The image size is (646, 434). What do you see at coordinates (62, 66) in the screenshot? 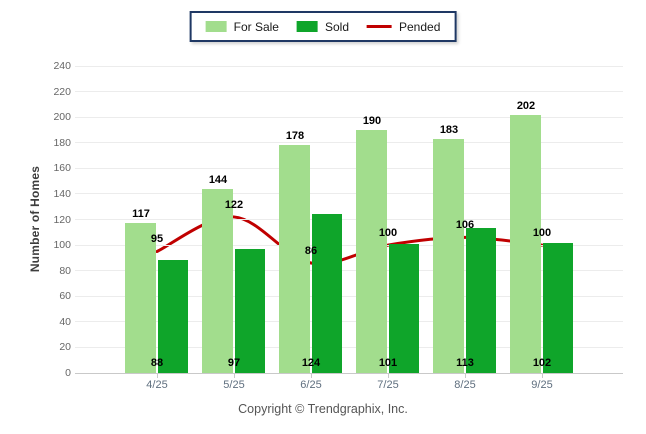
I see `y-tick-label: 240` at bounding box center [62, 66].